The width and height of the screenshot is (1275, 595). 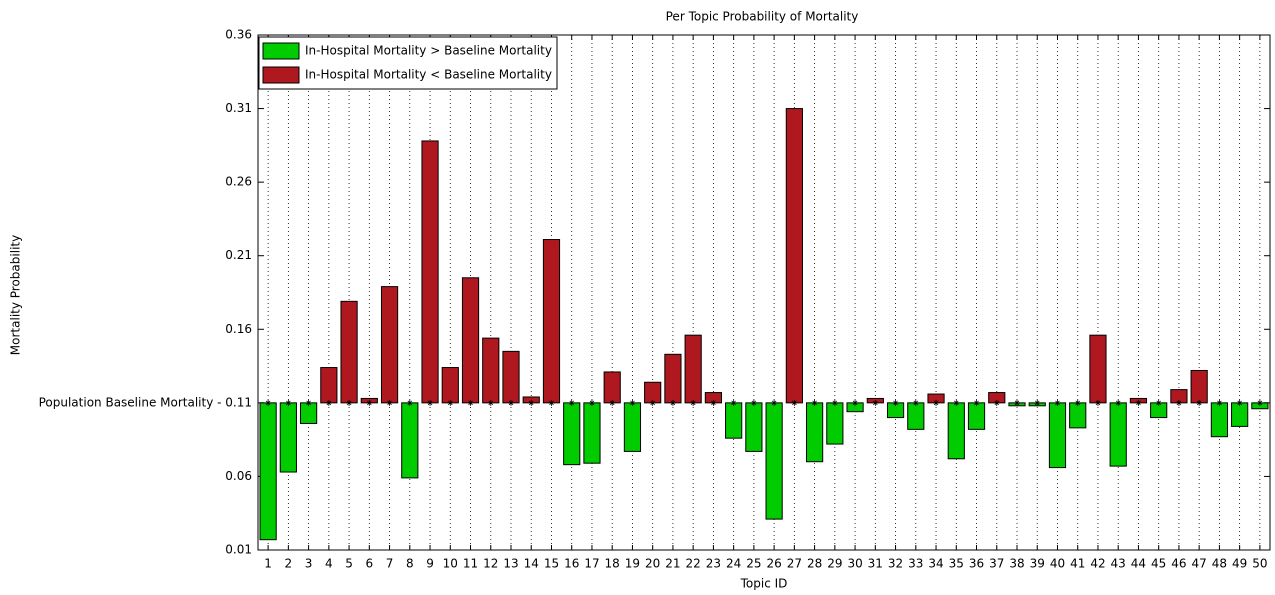 What do you see at coordinates (1057, 564) in the screenshot?
I see `x-tick-label: 40` at bounding box center [1057, 564].